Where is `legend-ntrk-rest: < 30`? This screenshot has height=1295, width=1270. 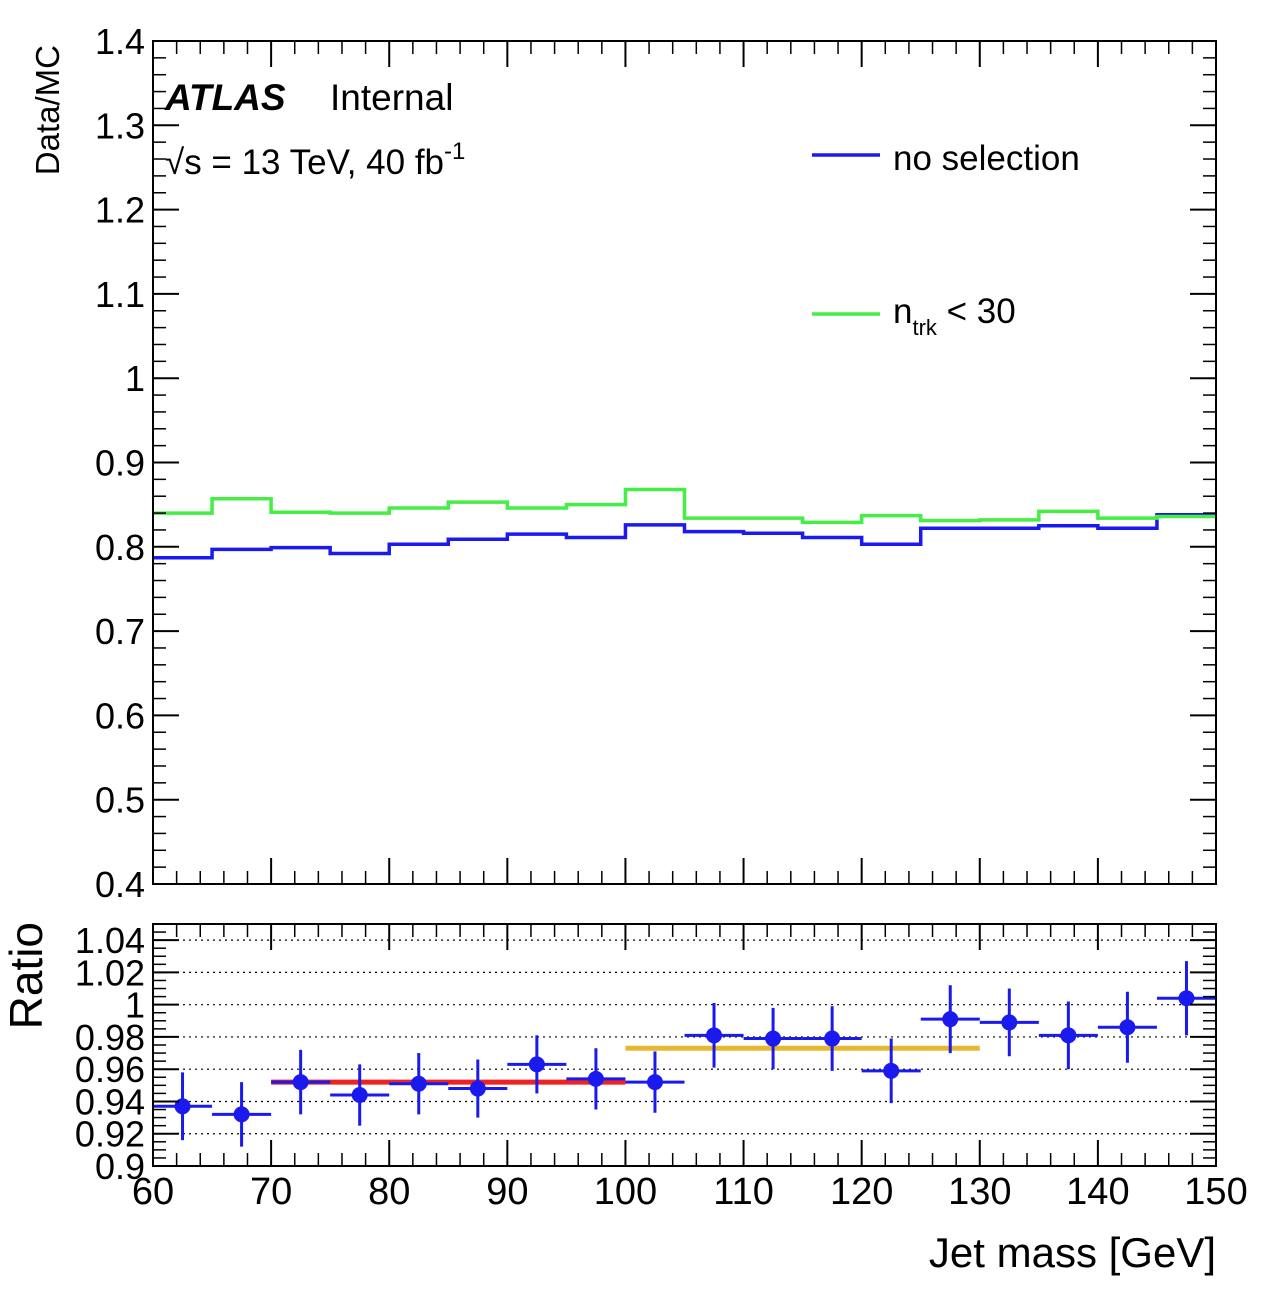 legend-ntrk-rest: < 30 is located at coordinates (976, 311).